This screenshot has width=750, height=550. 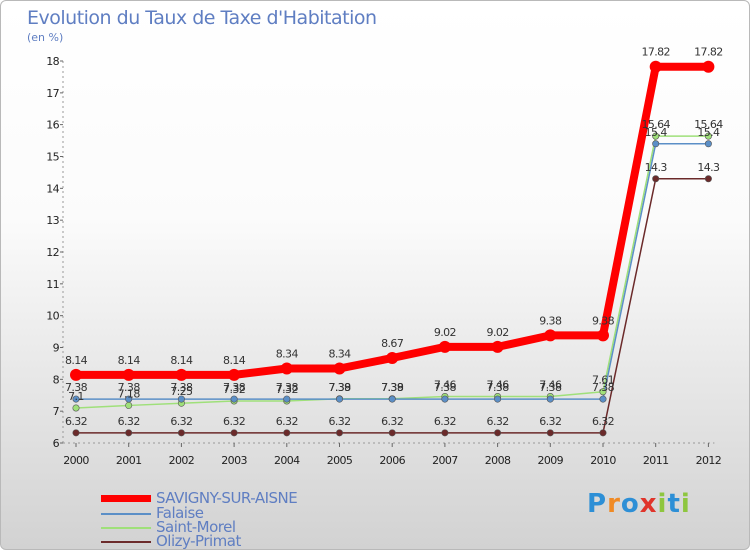 What do you see at coordinates (52, 93) in the screenshot?
I see `y-tick-label: 17` at bounding box center [52, 93].